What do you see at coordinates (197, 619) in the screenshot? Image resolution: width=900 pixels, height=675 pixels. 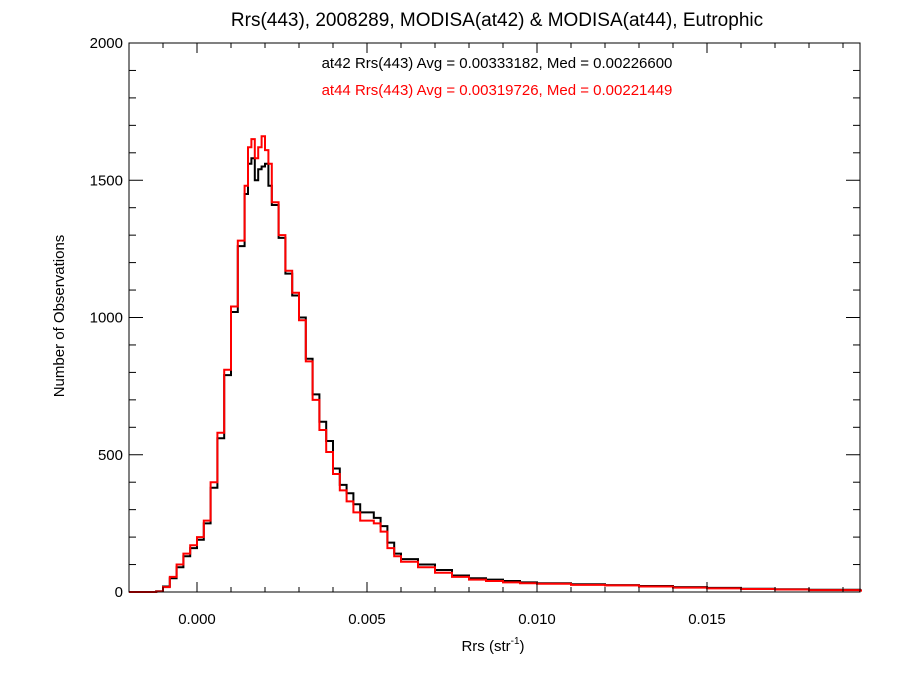 I see `x-tick-label: 0.000` at bounding box center [197, 619].